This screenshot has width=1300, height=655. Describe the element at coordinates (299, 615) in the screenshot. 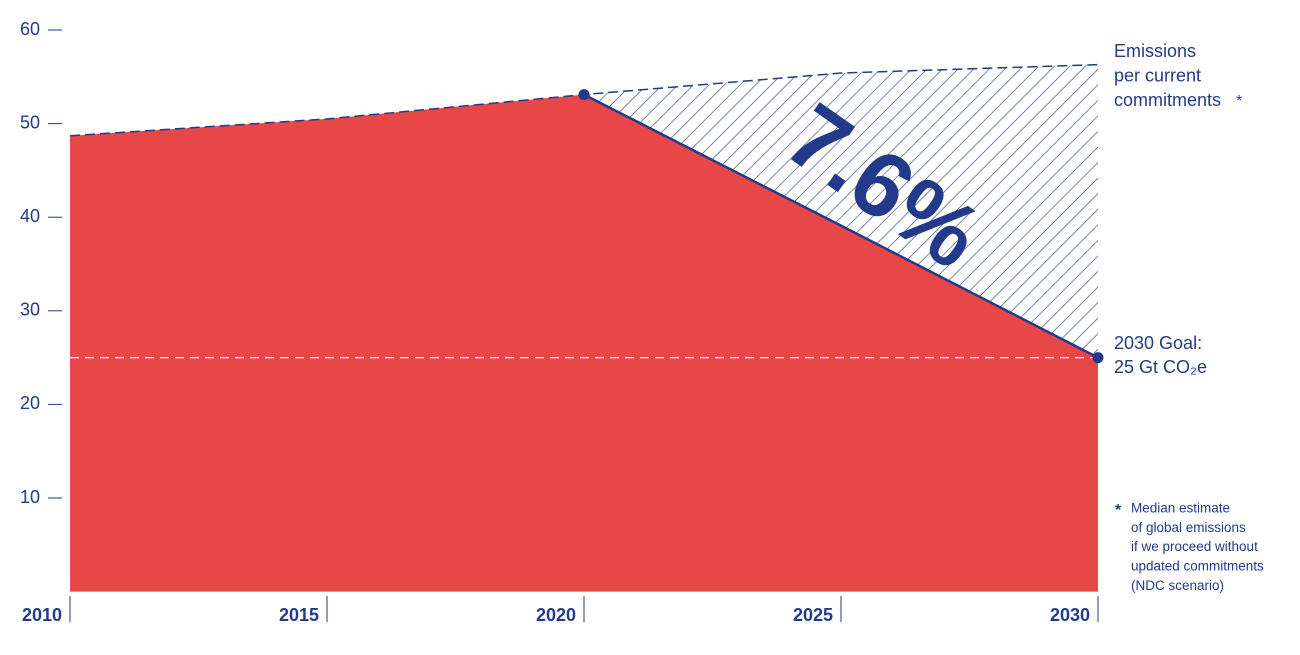

I see `x-tick-label: 2015` at that location.